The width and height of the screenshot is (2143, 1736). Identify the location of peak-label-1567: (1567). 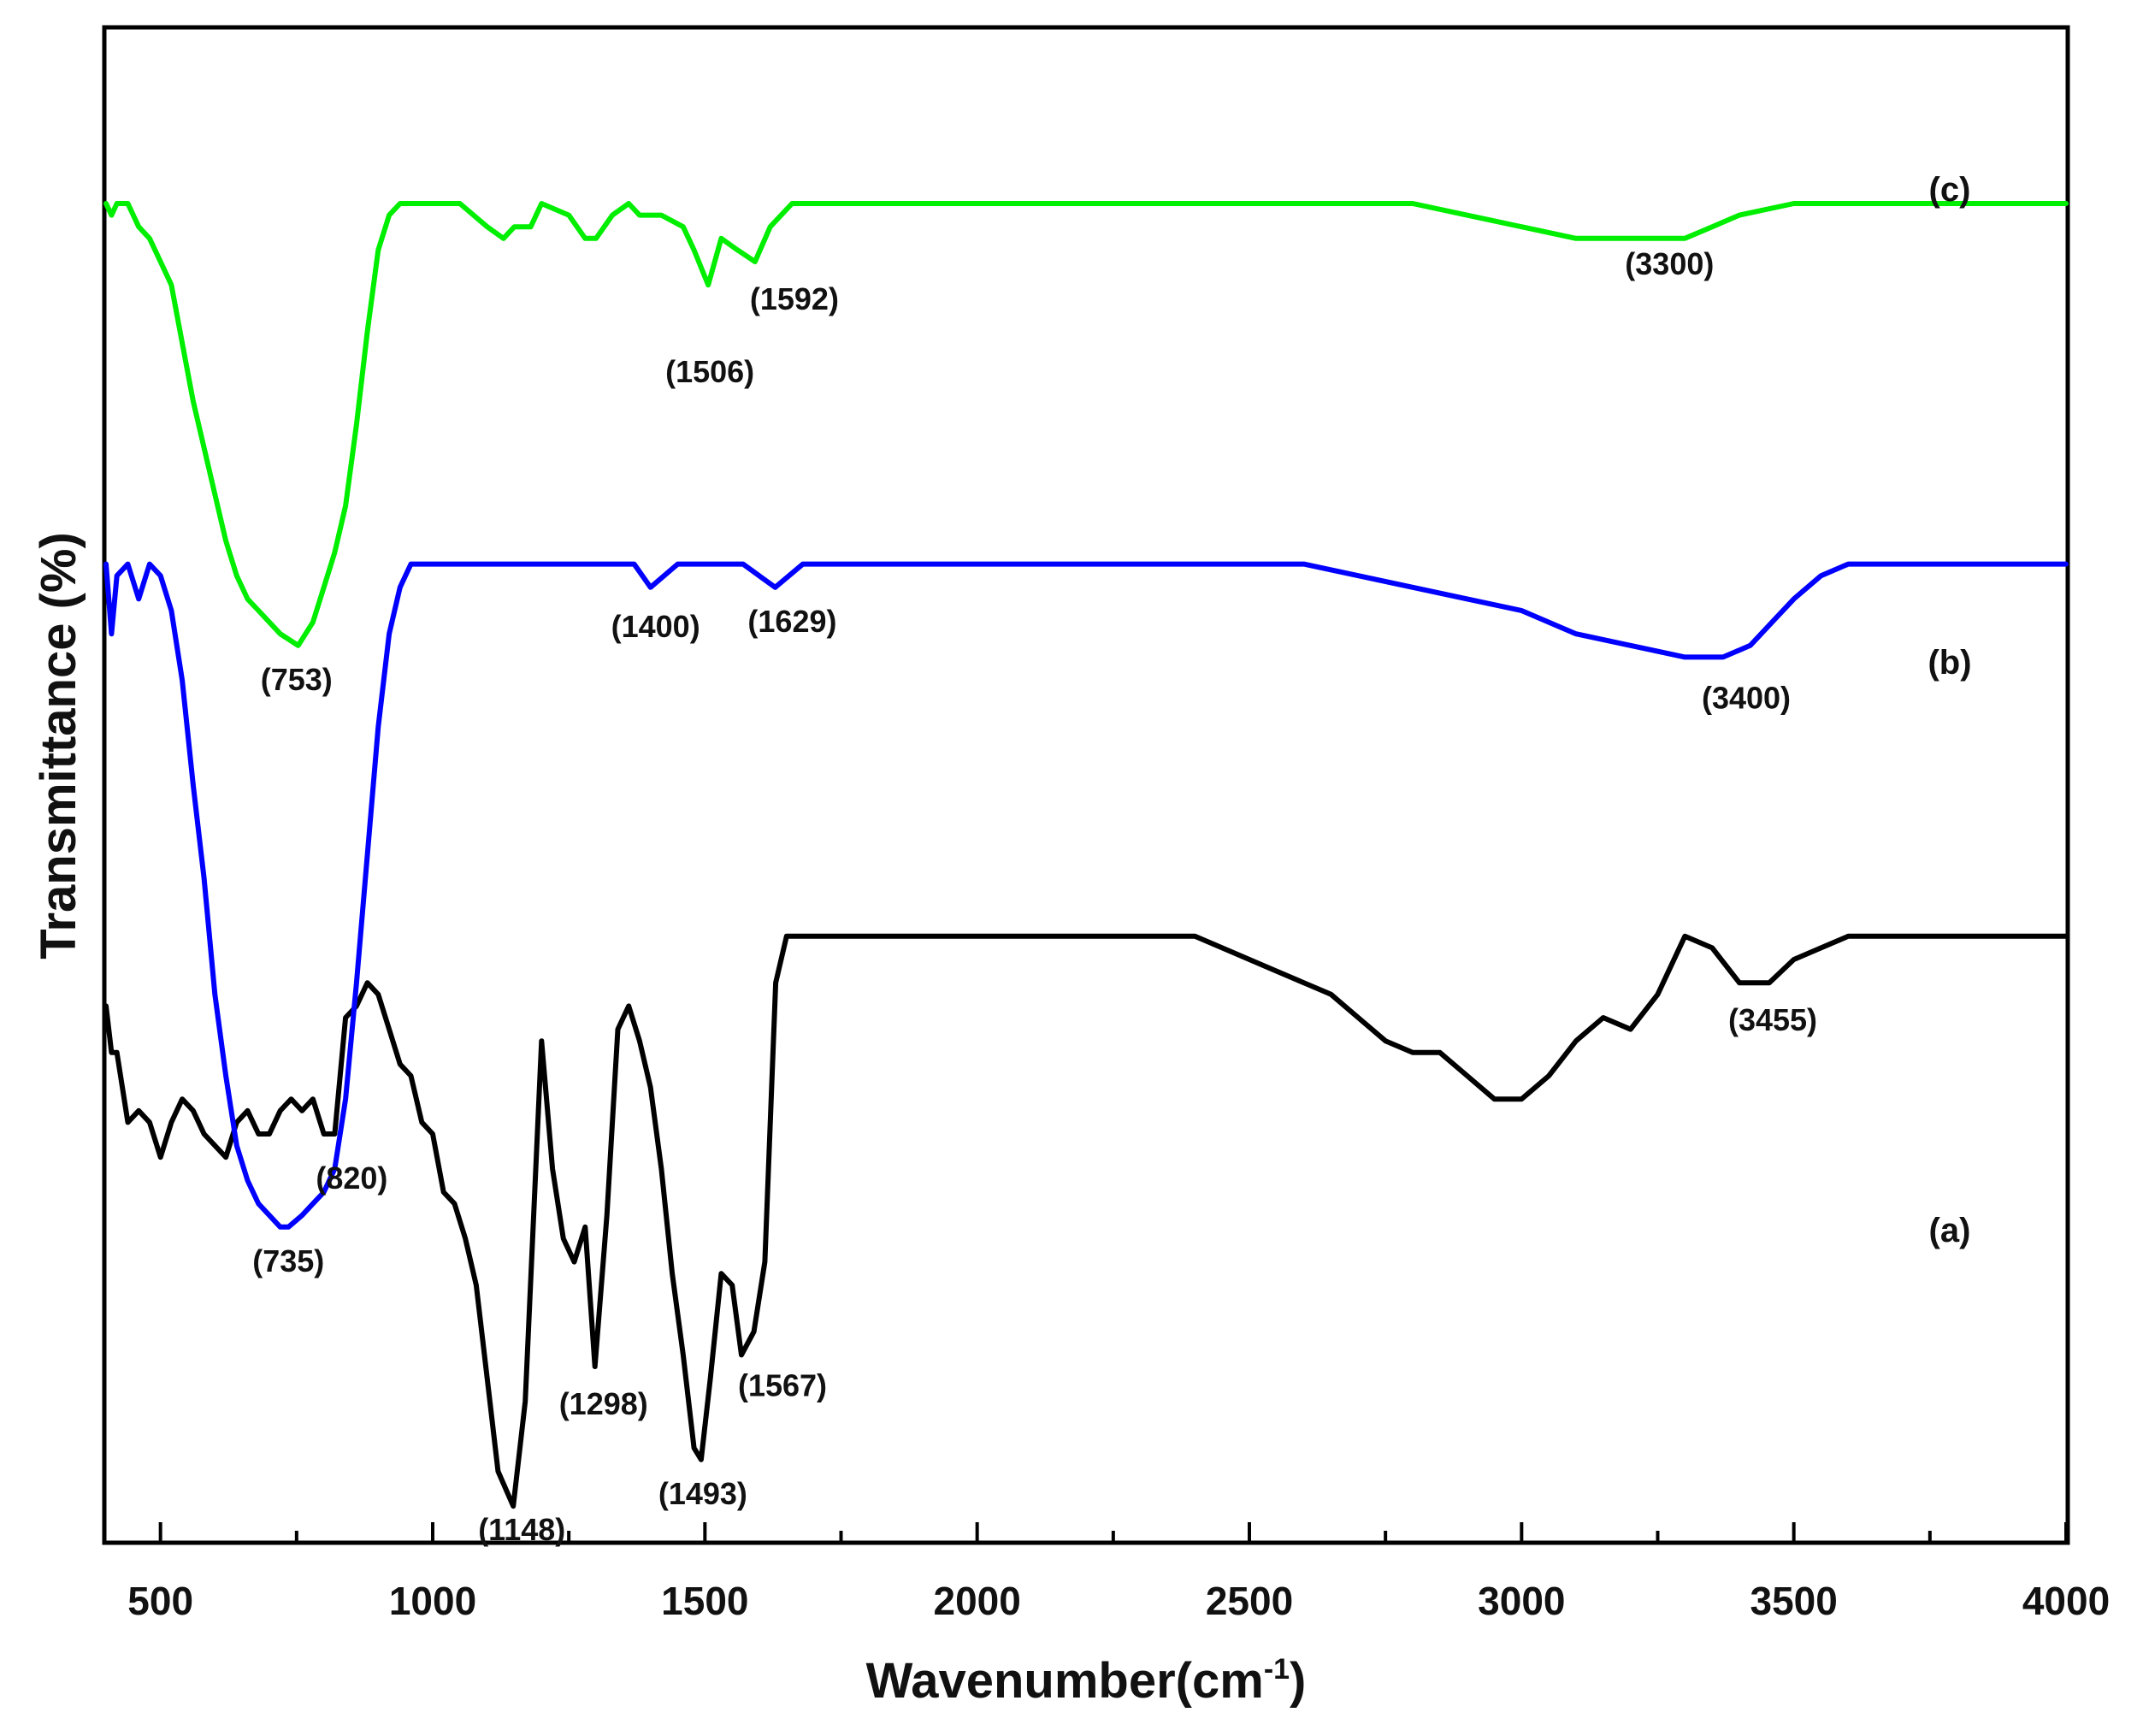
(782, 1385).